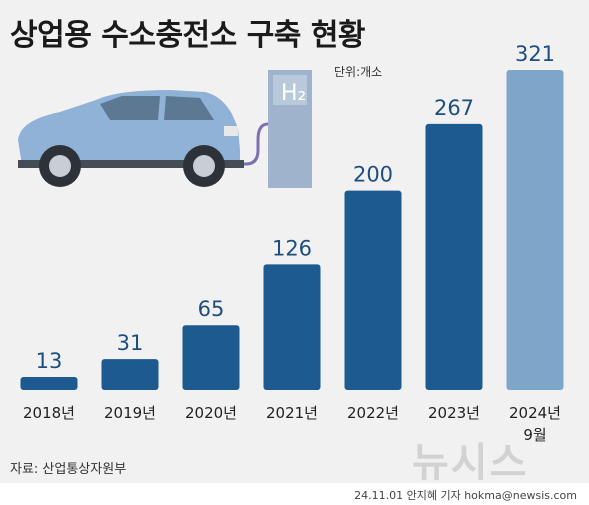 Image resolution: width=589 pixels, height=505 pixels. I want to click on x-tick-label: 2018년, so click(49, 413).